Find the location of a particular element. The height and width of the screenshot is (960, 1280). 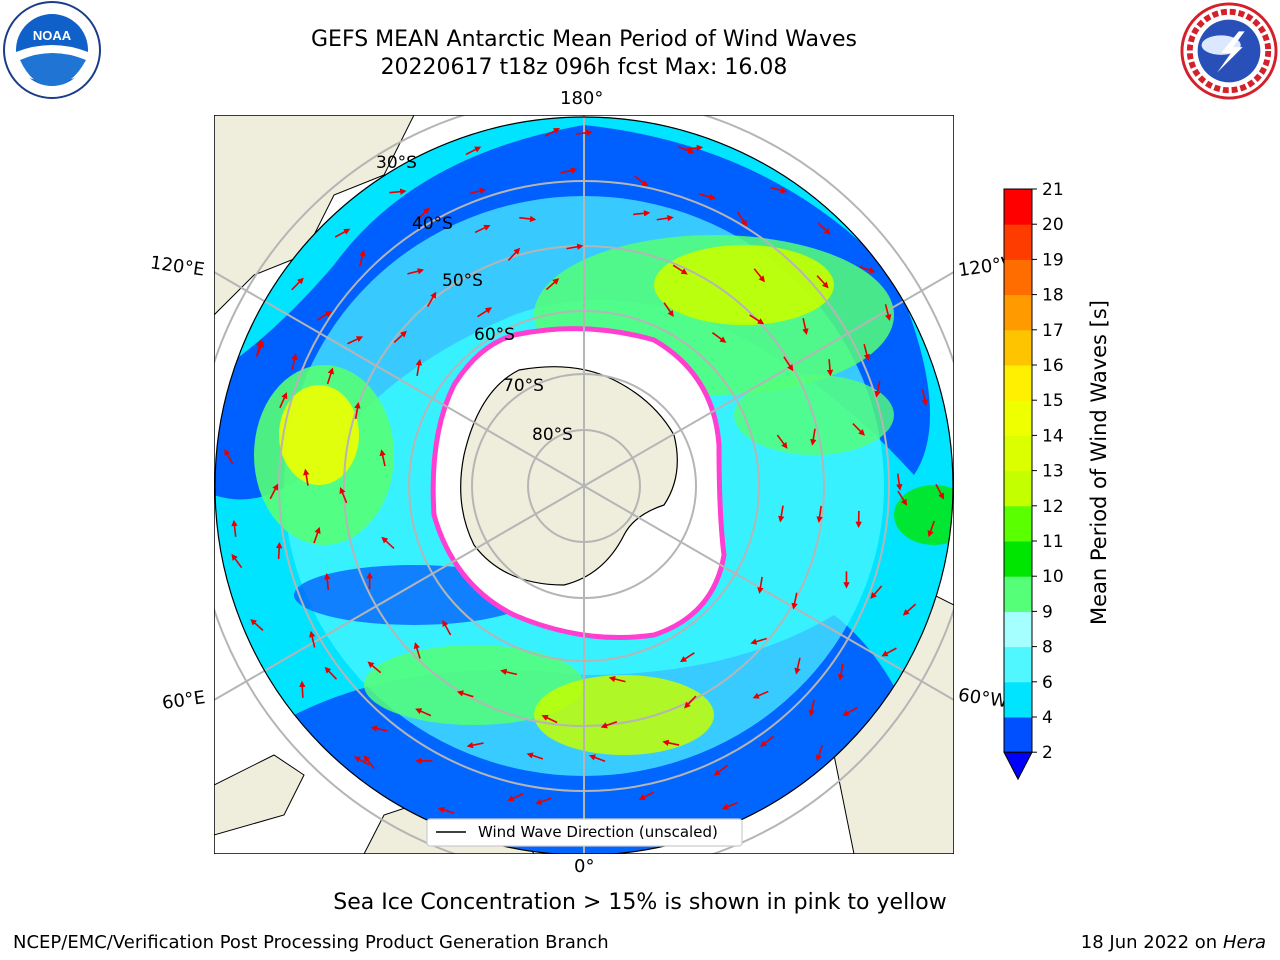

colorbar-tick-label: 18 is located at coordinates (1053, 296).